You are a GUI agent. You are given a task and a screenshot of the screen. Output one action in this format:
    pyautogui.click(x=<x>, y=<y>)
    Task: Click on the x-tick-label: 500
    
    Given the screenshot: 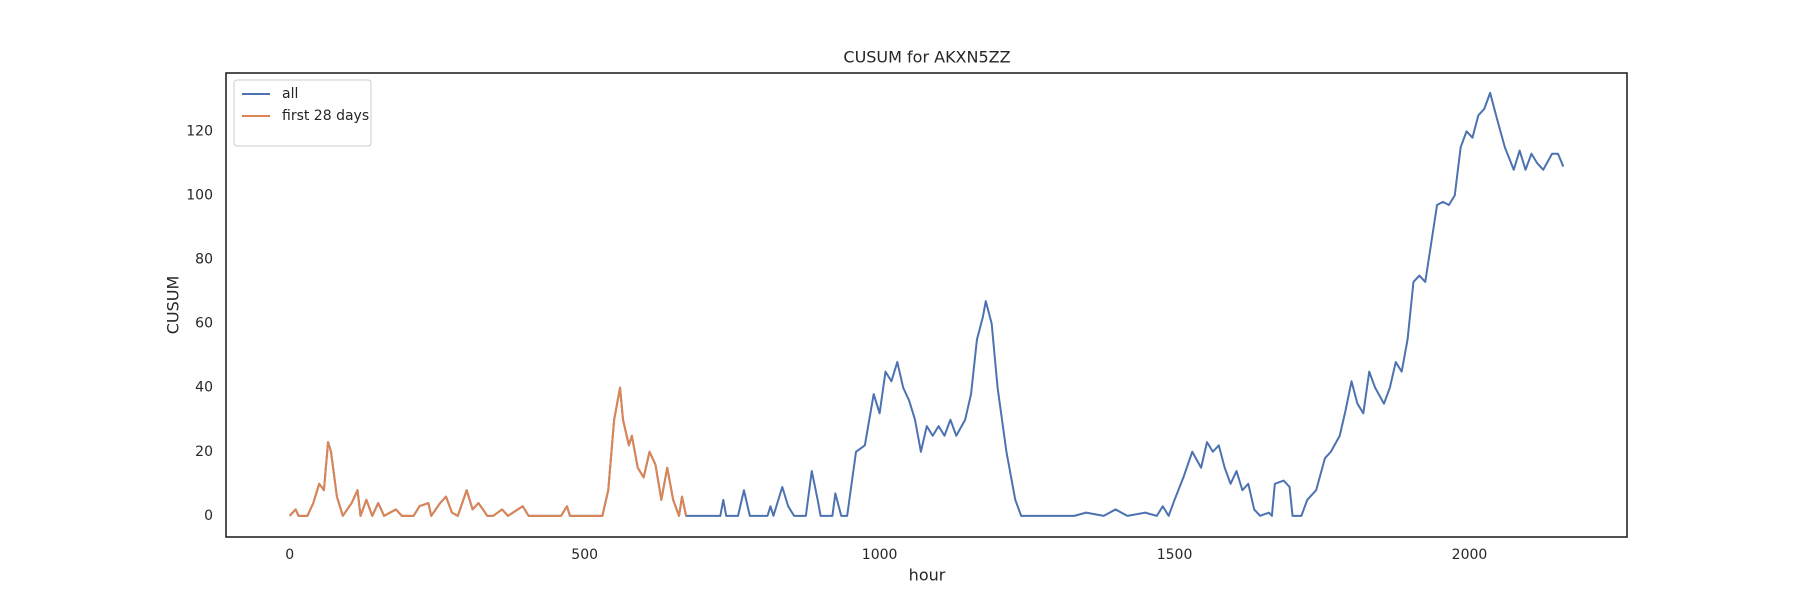 What is the action you would take?
    pyautogui.click(x=584, y=555)
    